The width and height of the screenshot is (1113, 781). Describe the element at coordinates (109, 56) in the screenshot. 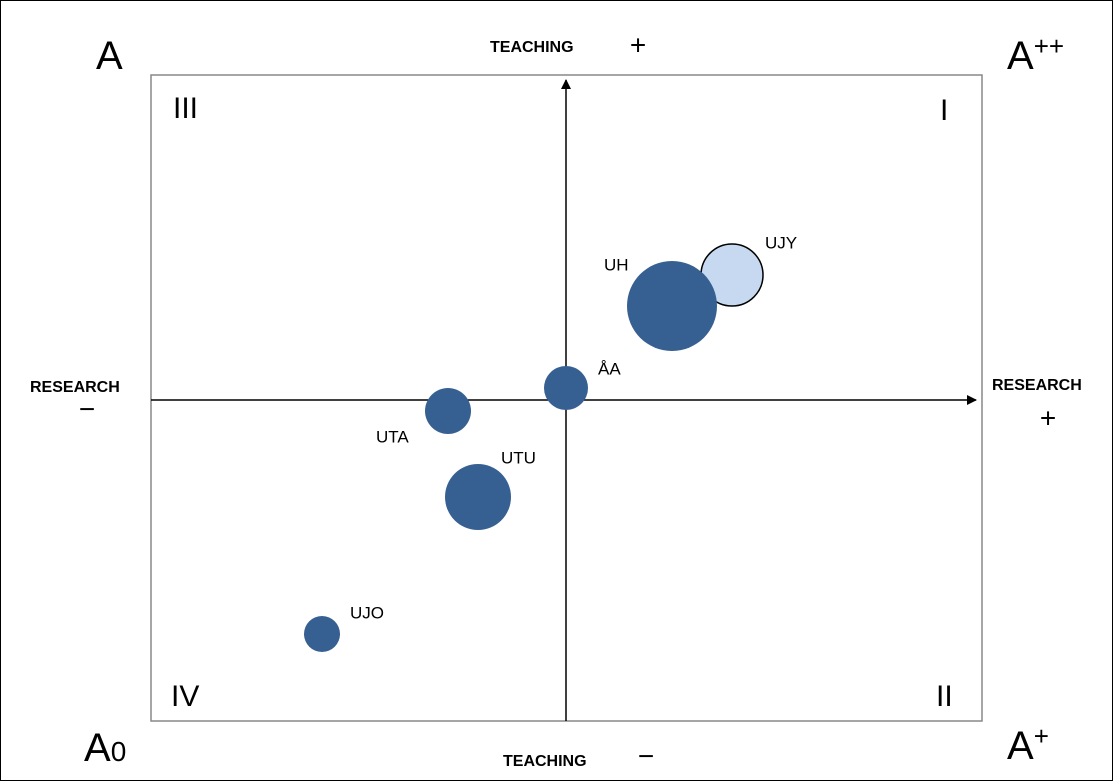

I see `corner-label: A` at that location.